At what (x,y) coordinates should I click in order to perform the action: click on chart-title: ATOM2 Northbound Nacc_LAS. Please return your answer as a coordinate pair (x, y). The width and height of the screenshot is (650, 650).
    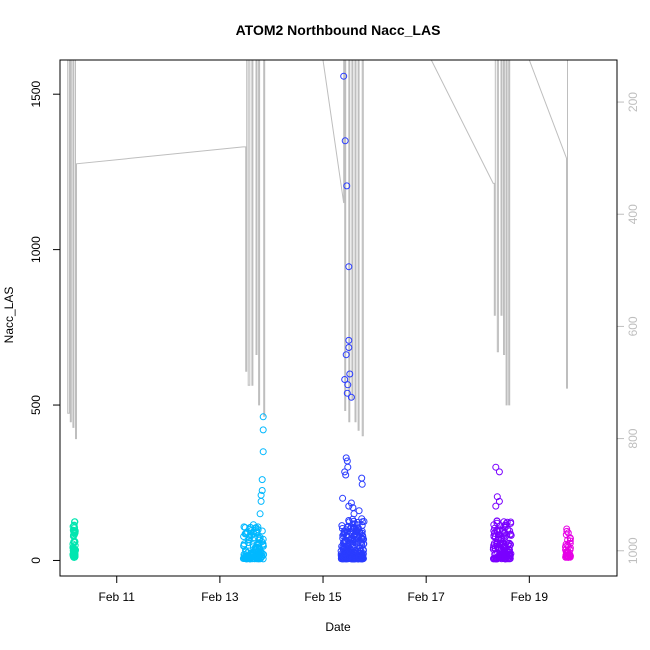
    Looking at the image, I should click on (338, 30).